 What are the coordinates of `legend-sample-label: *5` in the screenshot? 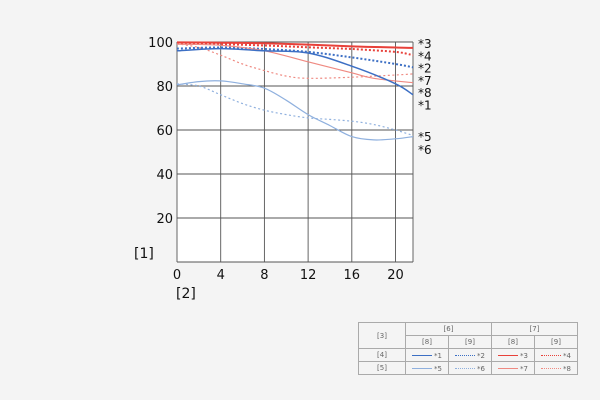 It's located at (438, 368).